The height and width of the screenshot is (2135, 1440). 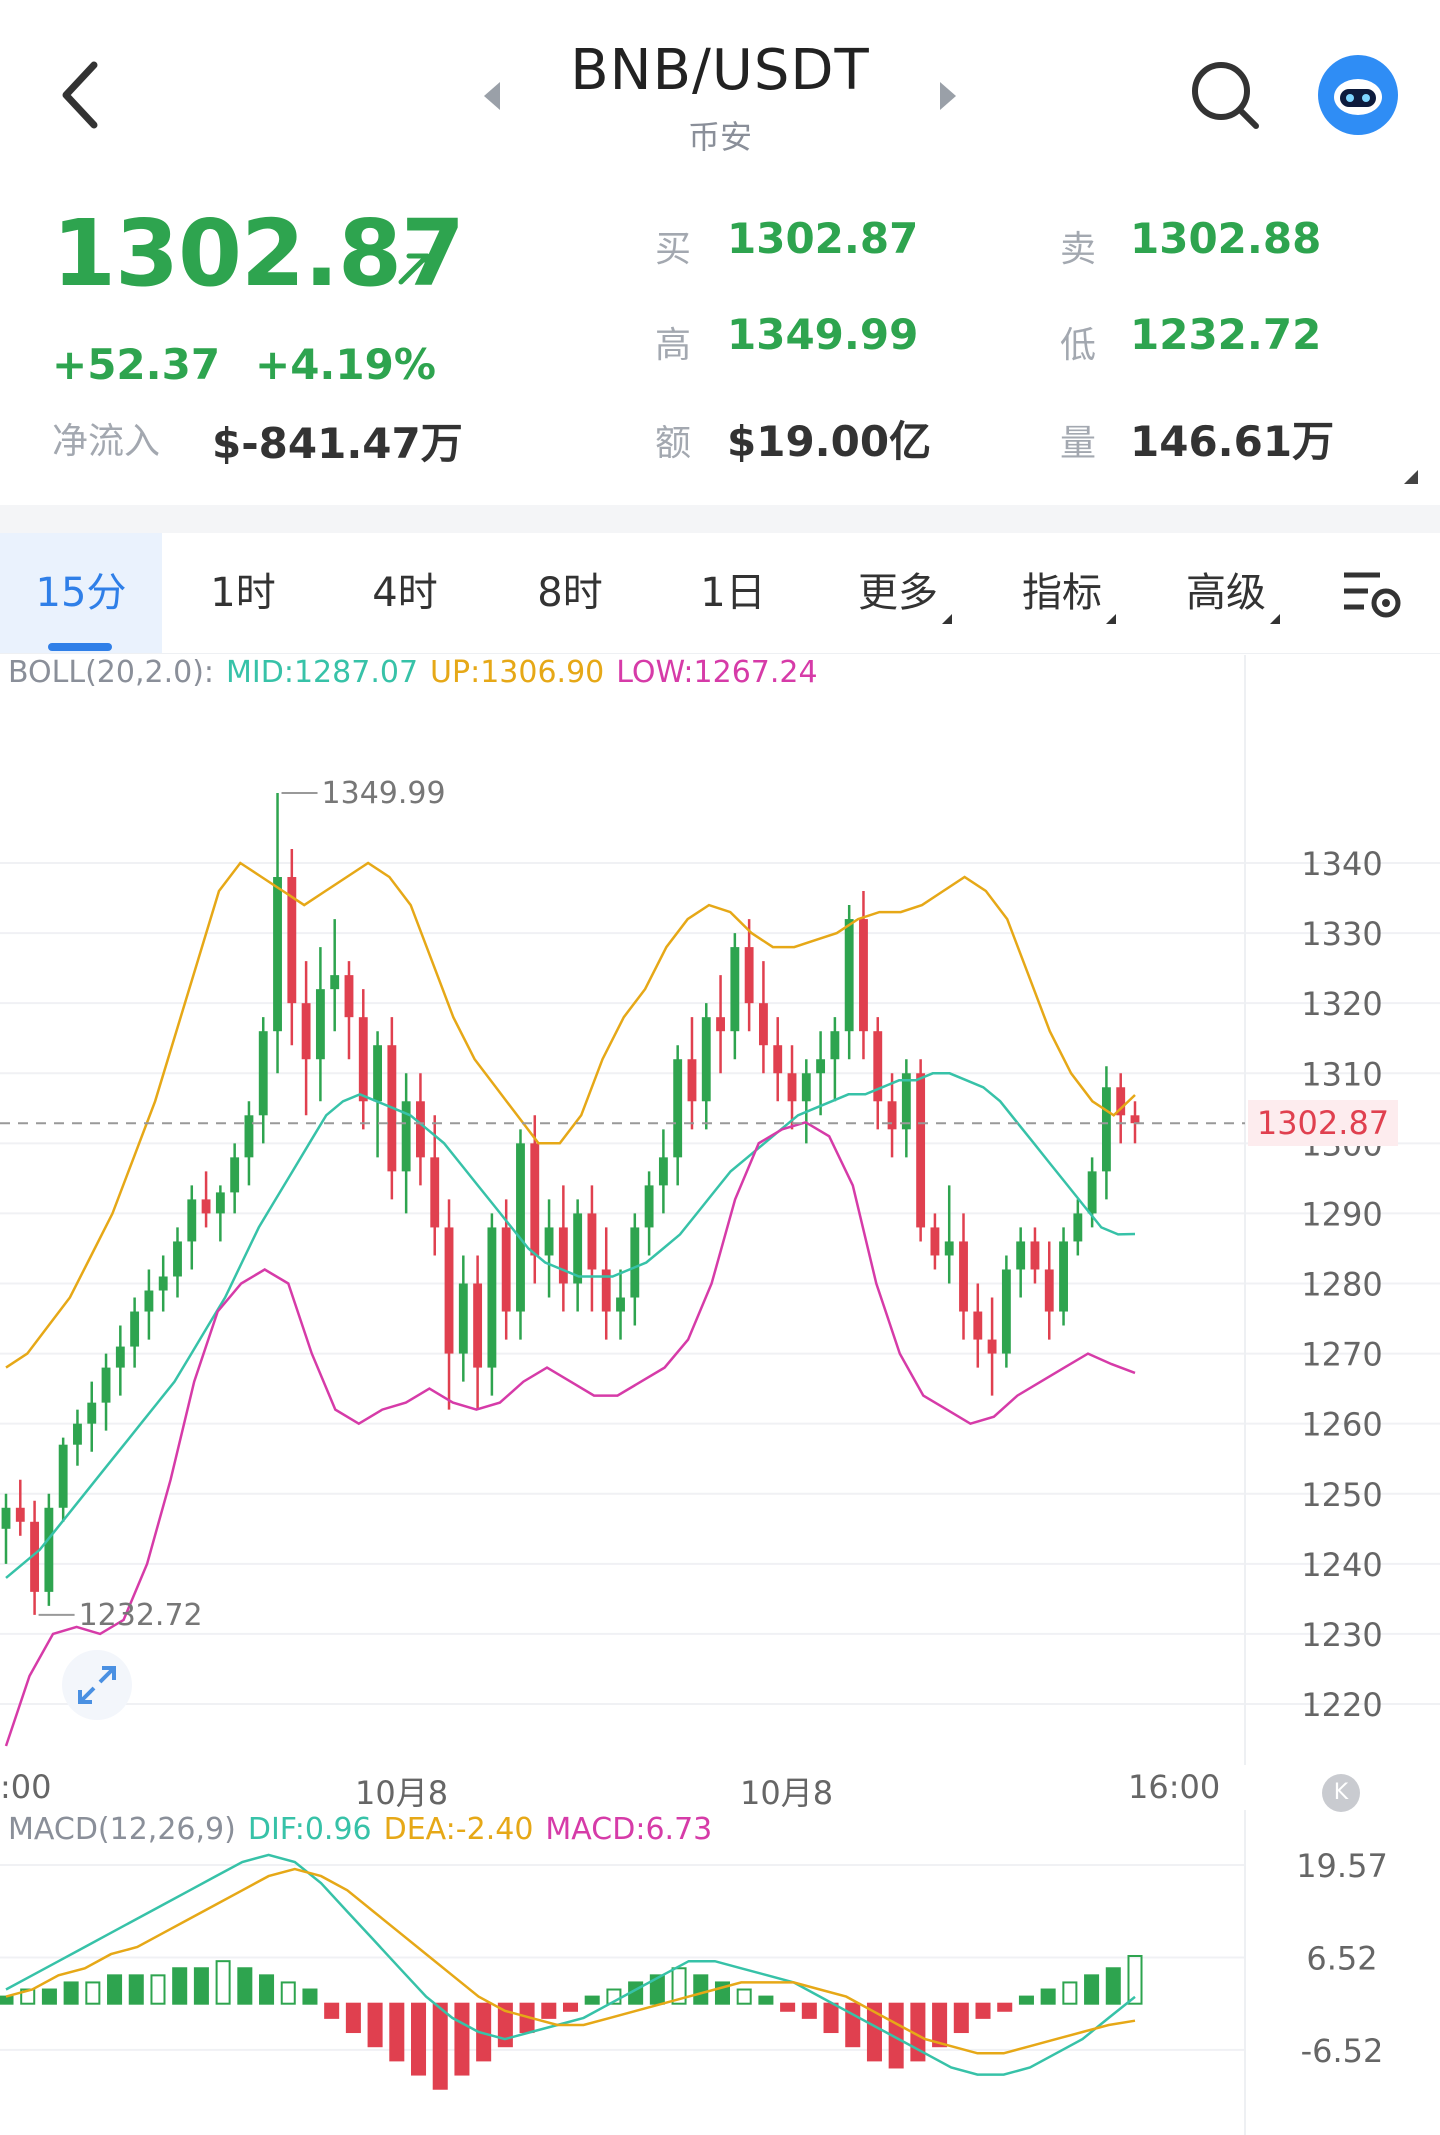 I want to click on tab-advanced: 高级, so click(x=1233, y=593).